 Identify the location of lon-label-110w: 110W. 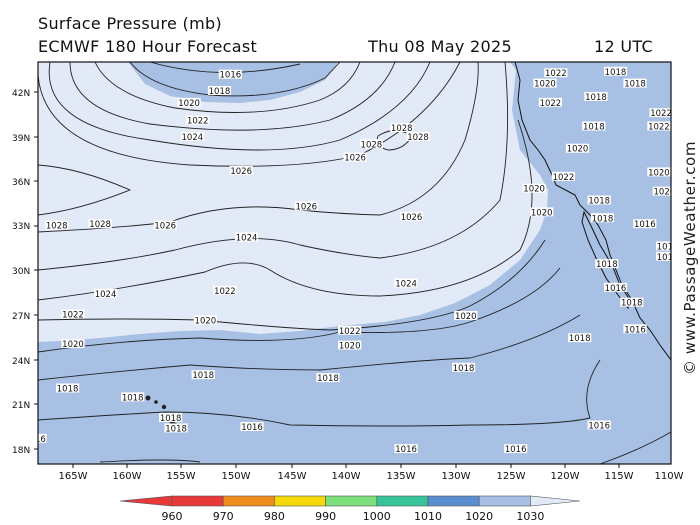
(669, 476).